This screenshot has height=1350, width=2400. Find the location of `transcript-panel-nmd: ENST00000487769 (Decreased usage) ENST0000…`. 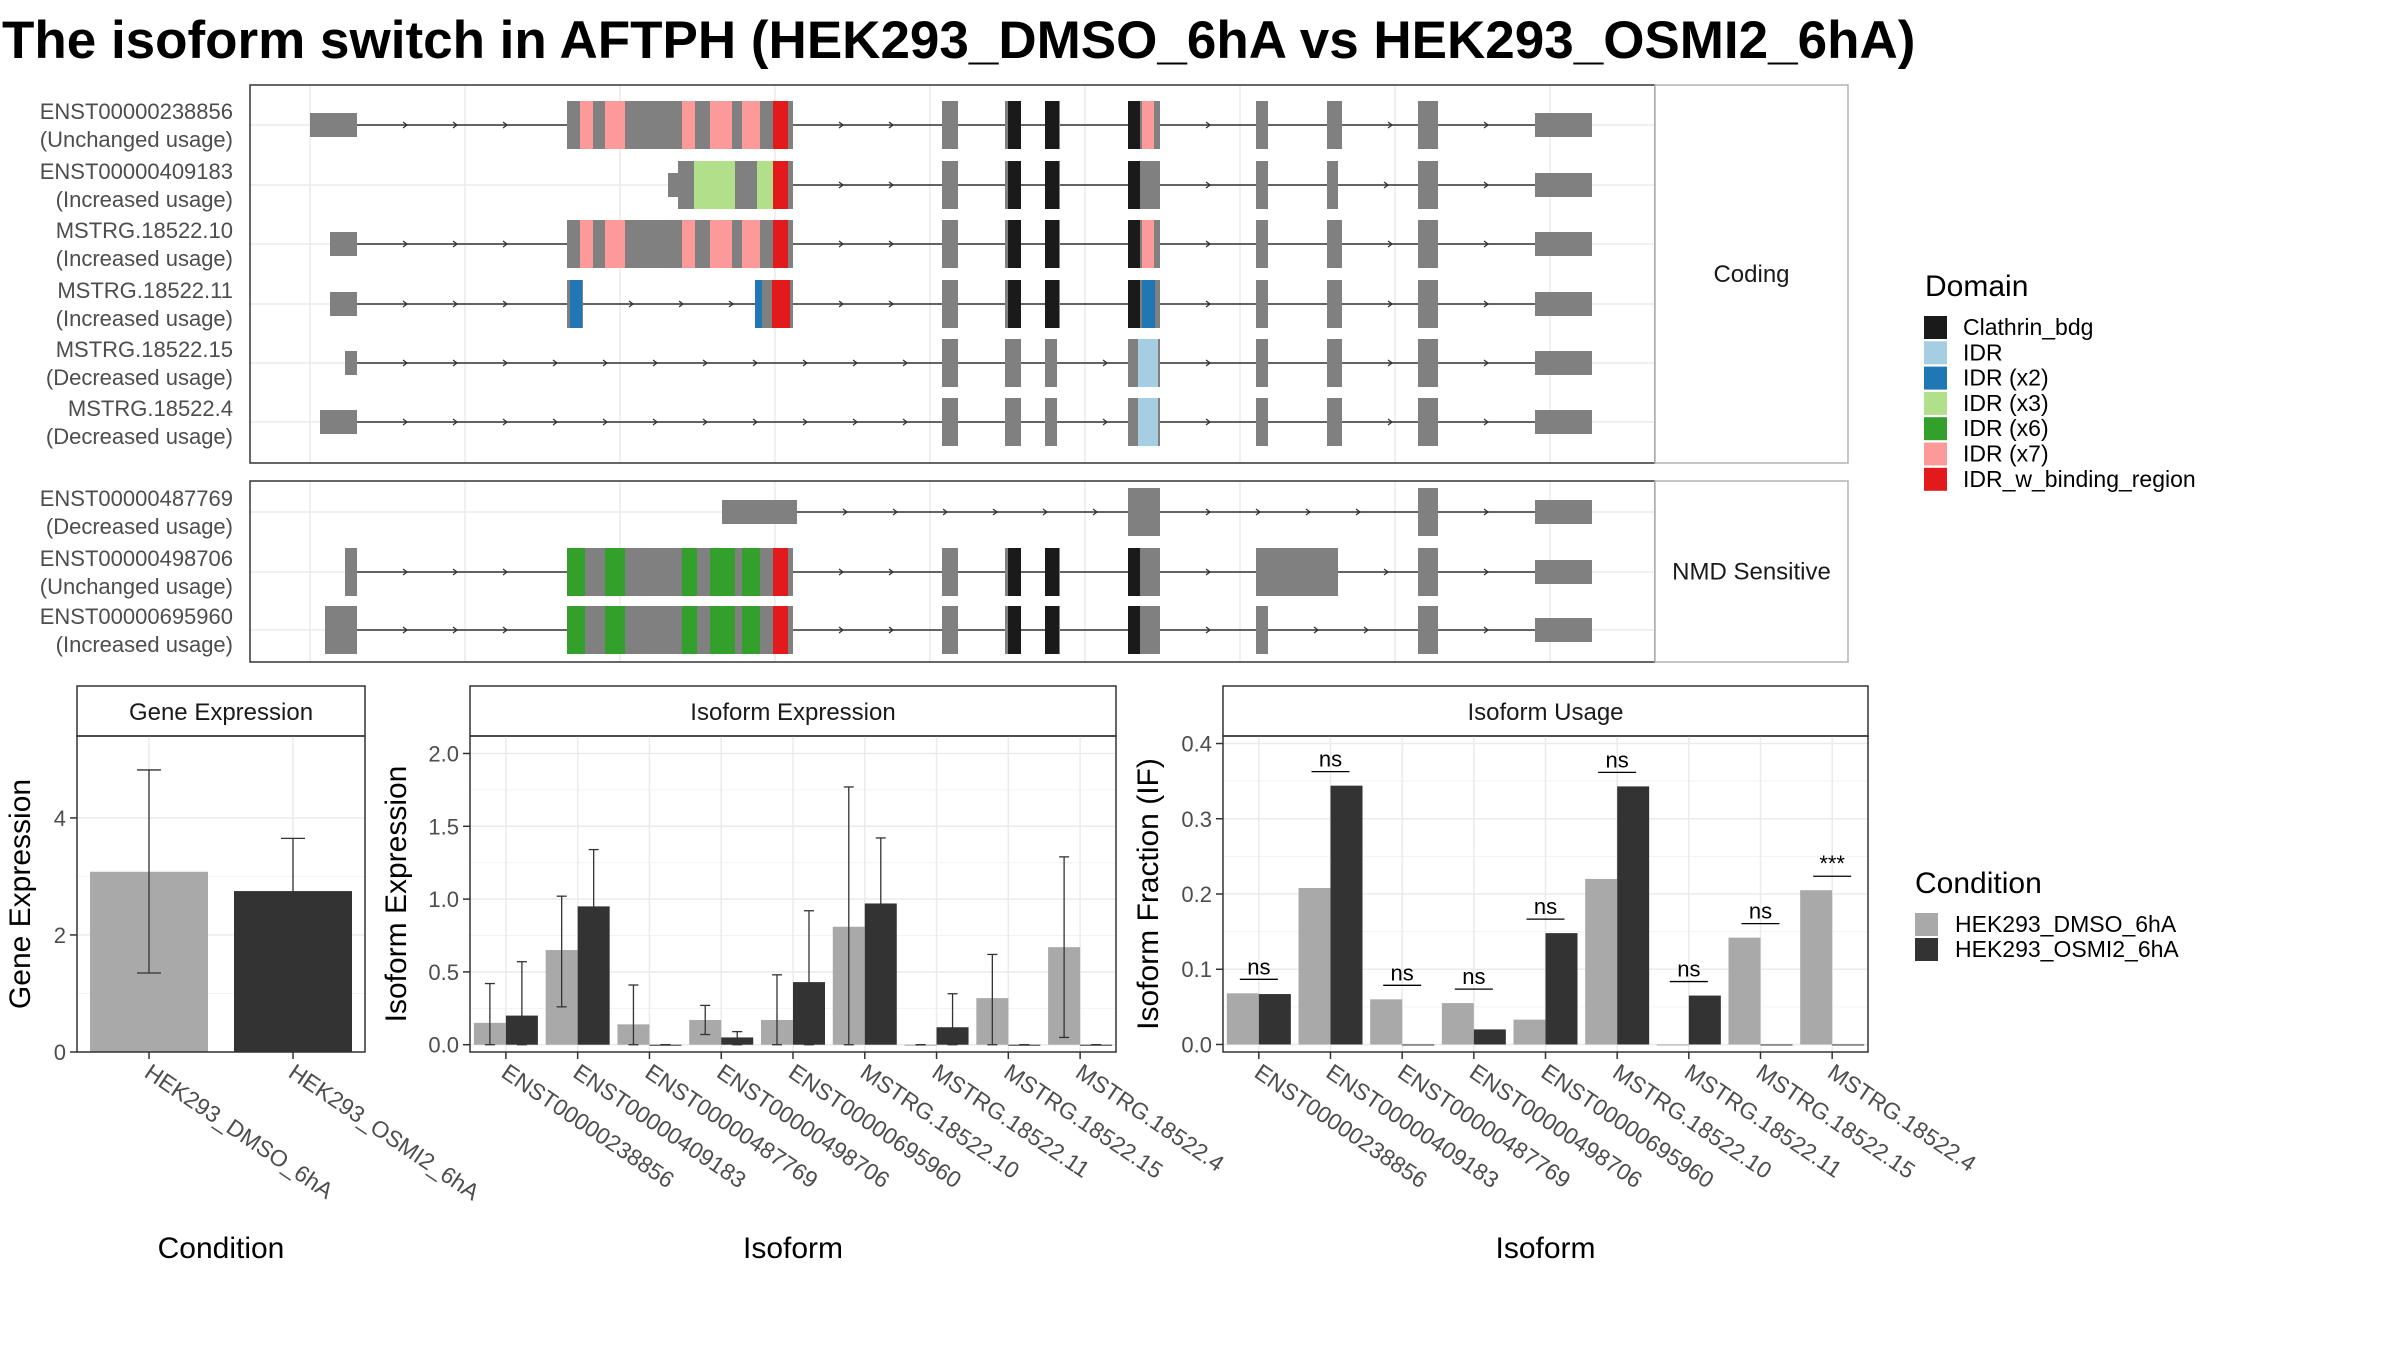

transcript-panel-nmd: ENST00000487769 (Decreased usage) ENST0000… is located at coordinates (944, 571).